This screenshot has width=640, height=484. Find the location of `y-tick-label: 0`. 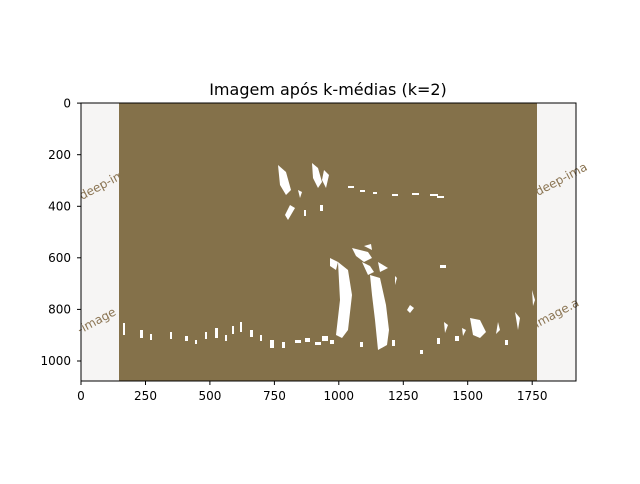

y-tick-label: 0 is located at coordinates (67, 104).